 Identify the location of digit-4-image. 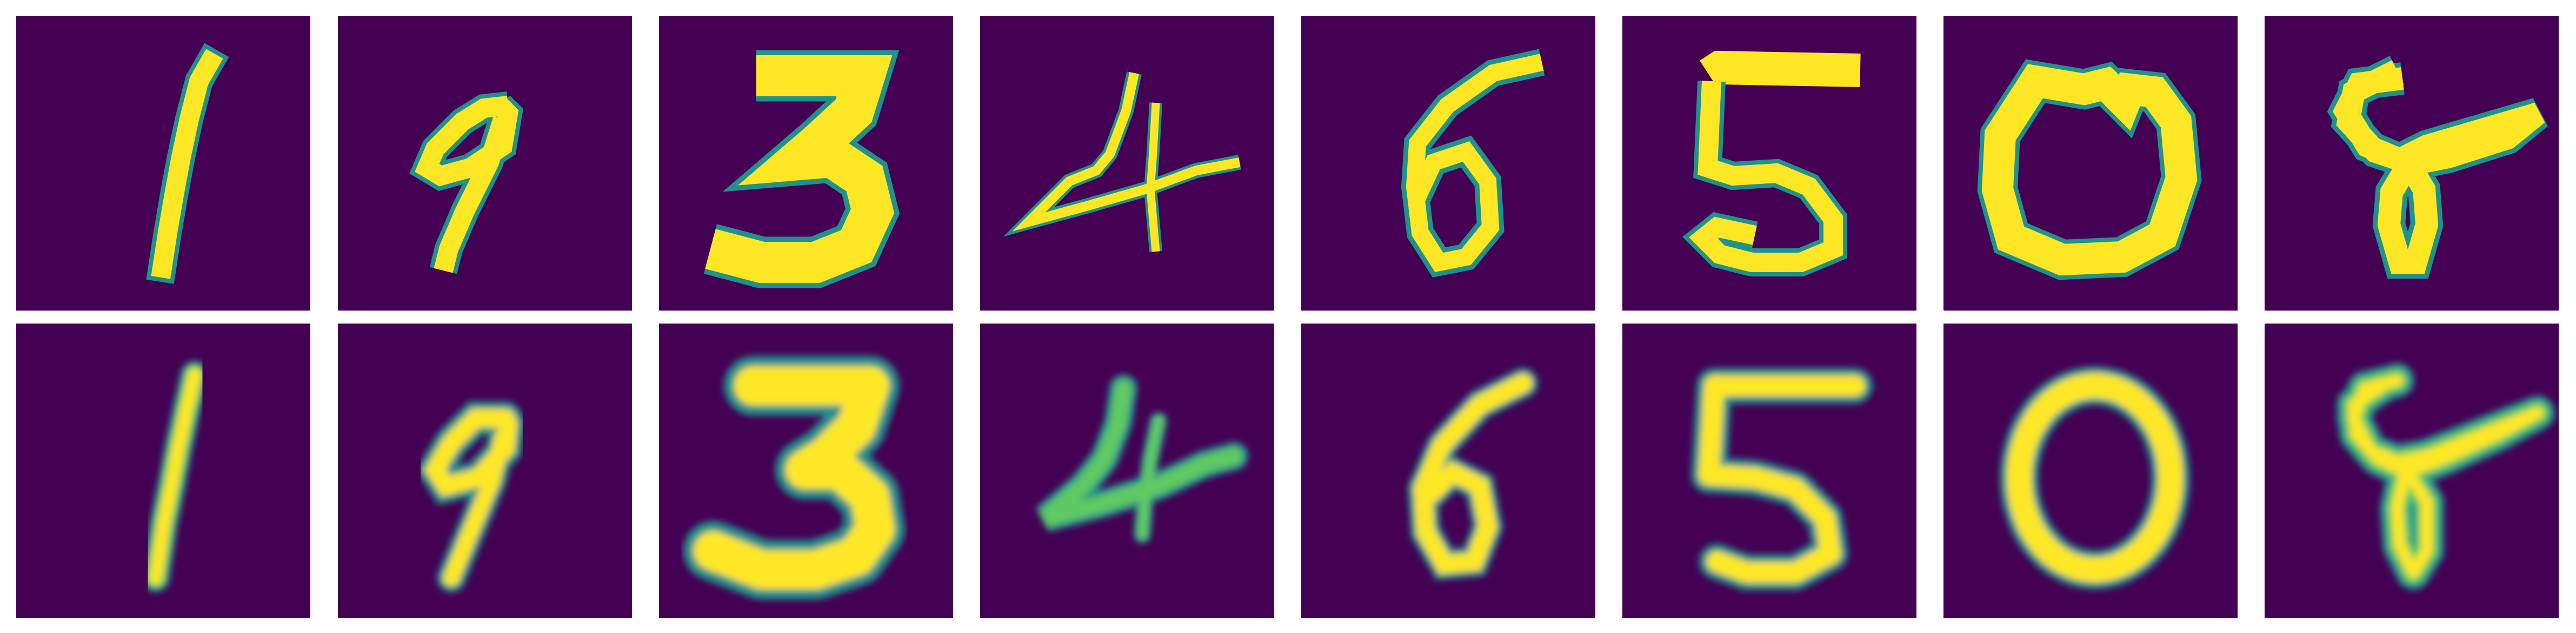
(1127, 163).